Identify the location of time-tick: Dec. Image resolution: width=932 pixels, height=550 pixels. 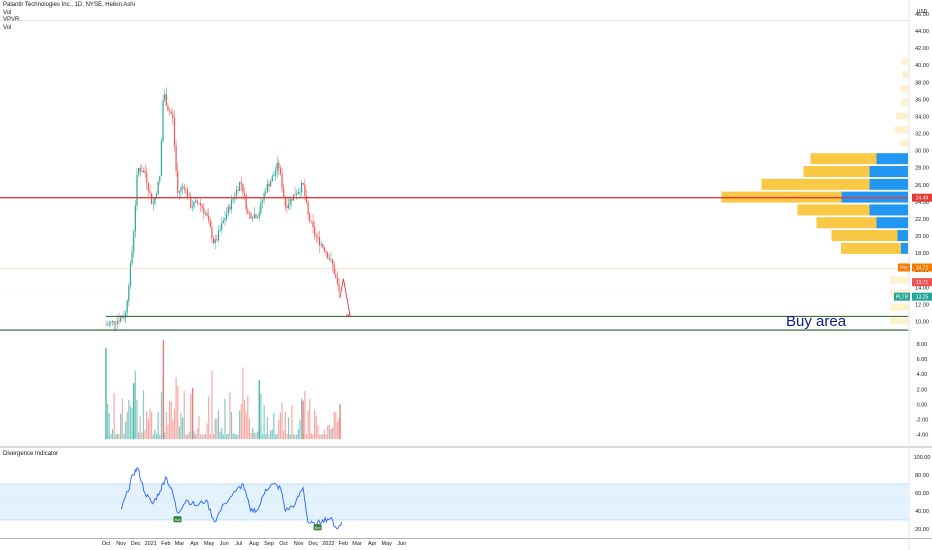
(313, 544).